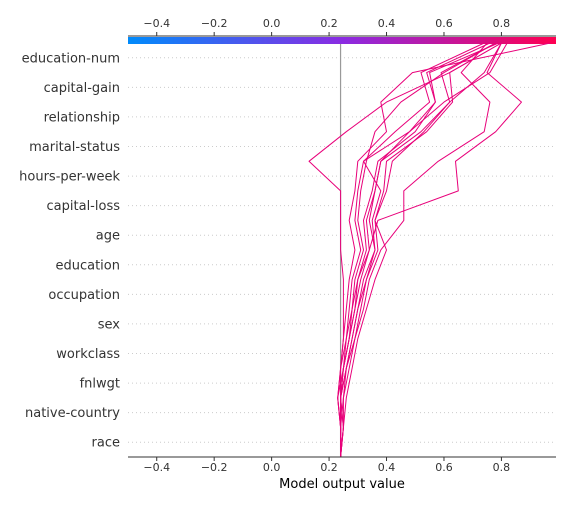 Image resolution: width=576 pixels, height=511 pixels. I want to click on feature-label: fnlwgt, so click(100, 384).